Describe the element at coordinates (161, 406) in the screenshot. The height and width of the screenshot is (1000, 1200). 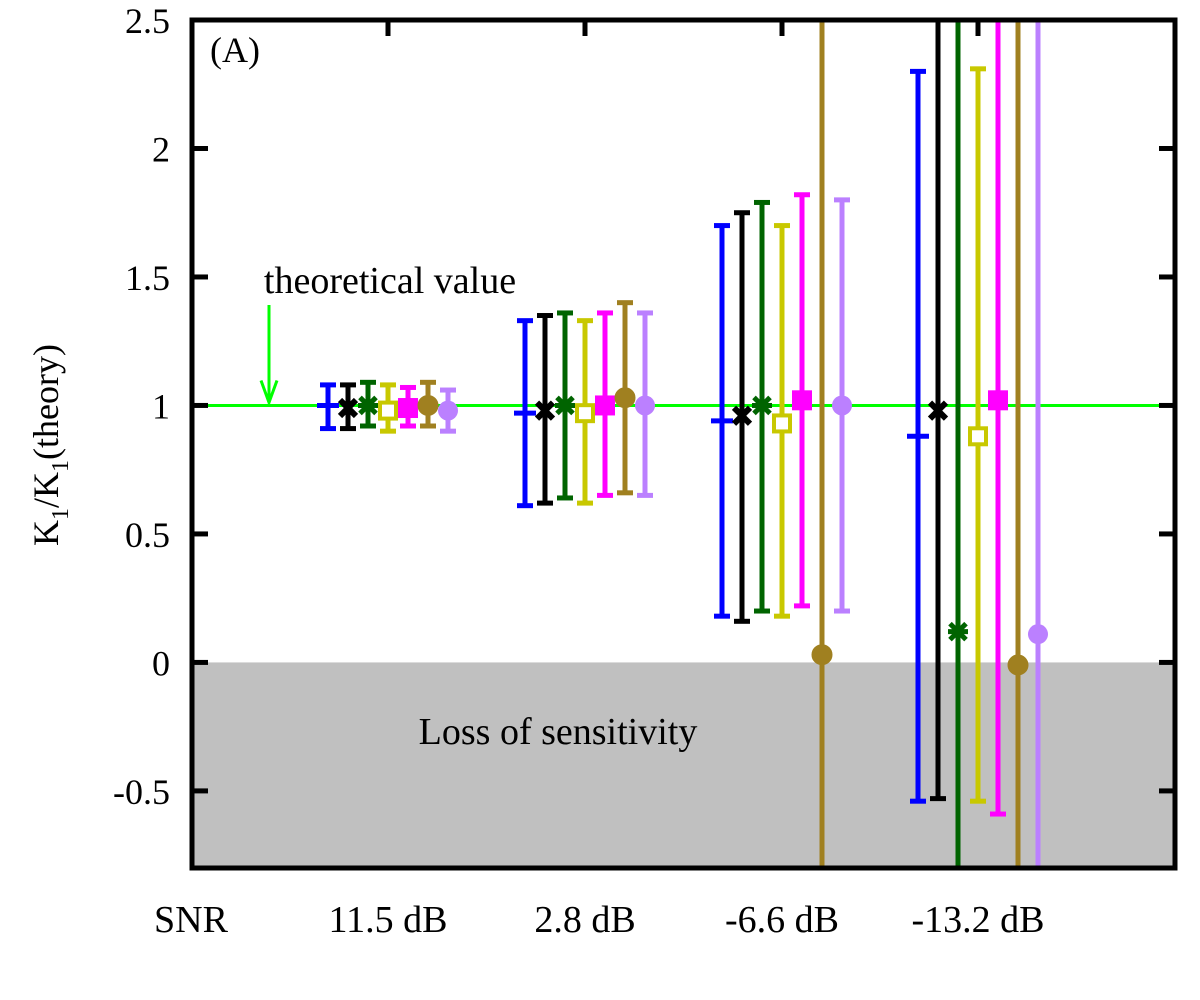
I see `y-tick-label: 1` at that location.